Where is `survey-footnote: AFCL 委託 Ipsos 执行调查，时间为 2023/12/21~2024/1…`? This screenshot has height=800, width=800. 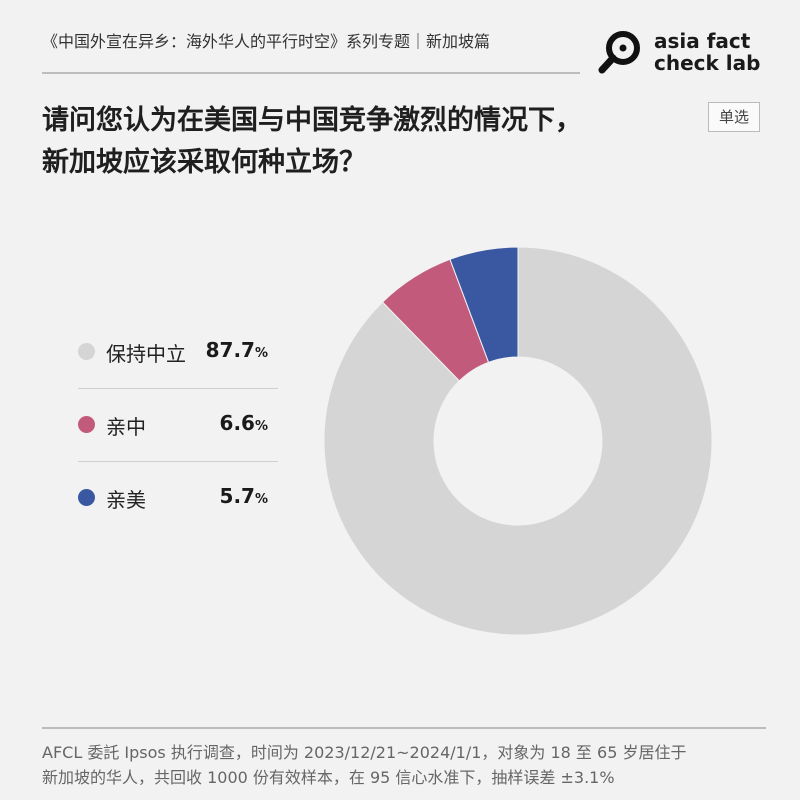
survey-footnote: AFCL 委託 Ipsos 执行调查，时间为 2023/12/21~2024/1… is located at coordinates (407, 765).